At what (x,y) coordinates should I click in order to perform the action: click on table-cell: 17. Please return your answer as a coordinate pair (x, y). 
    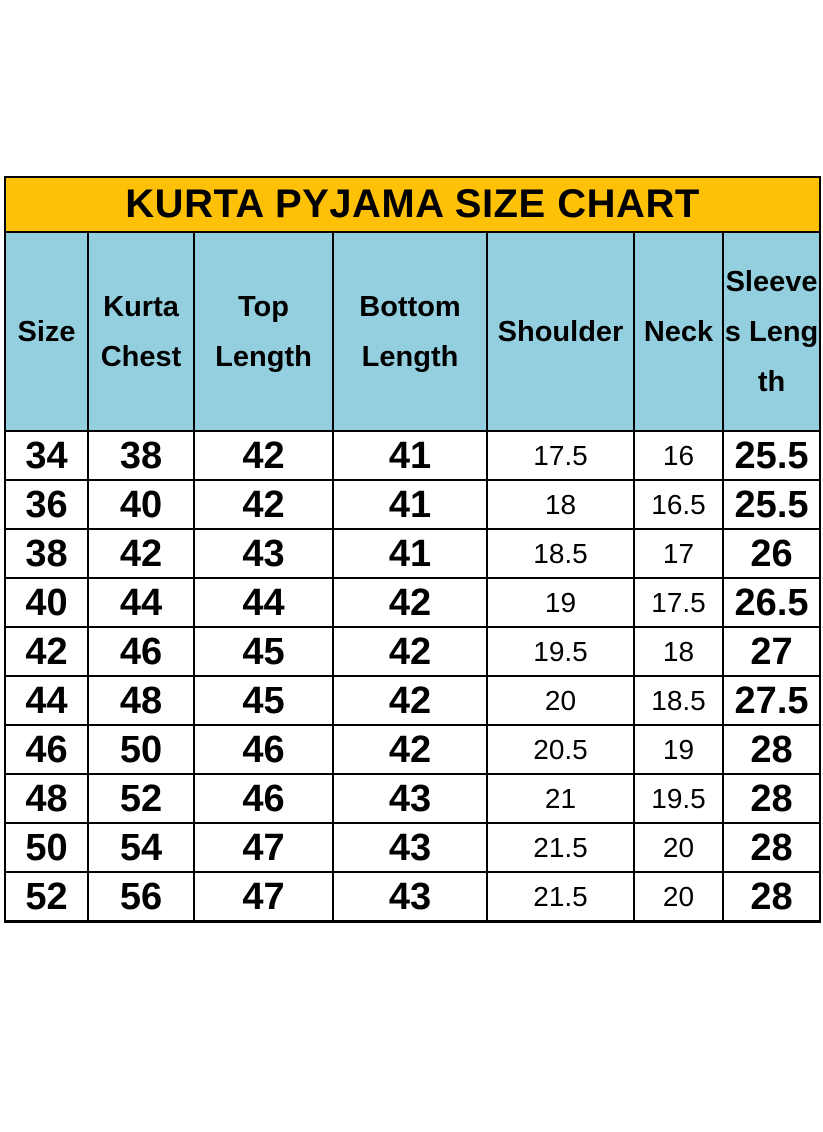
    Looking at the image, I should click on (678, 553).